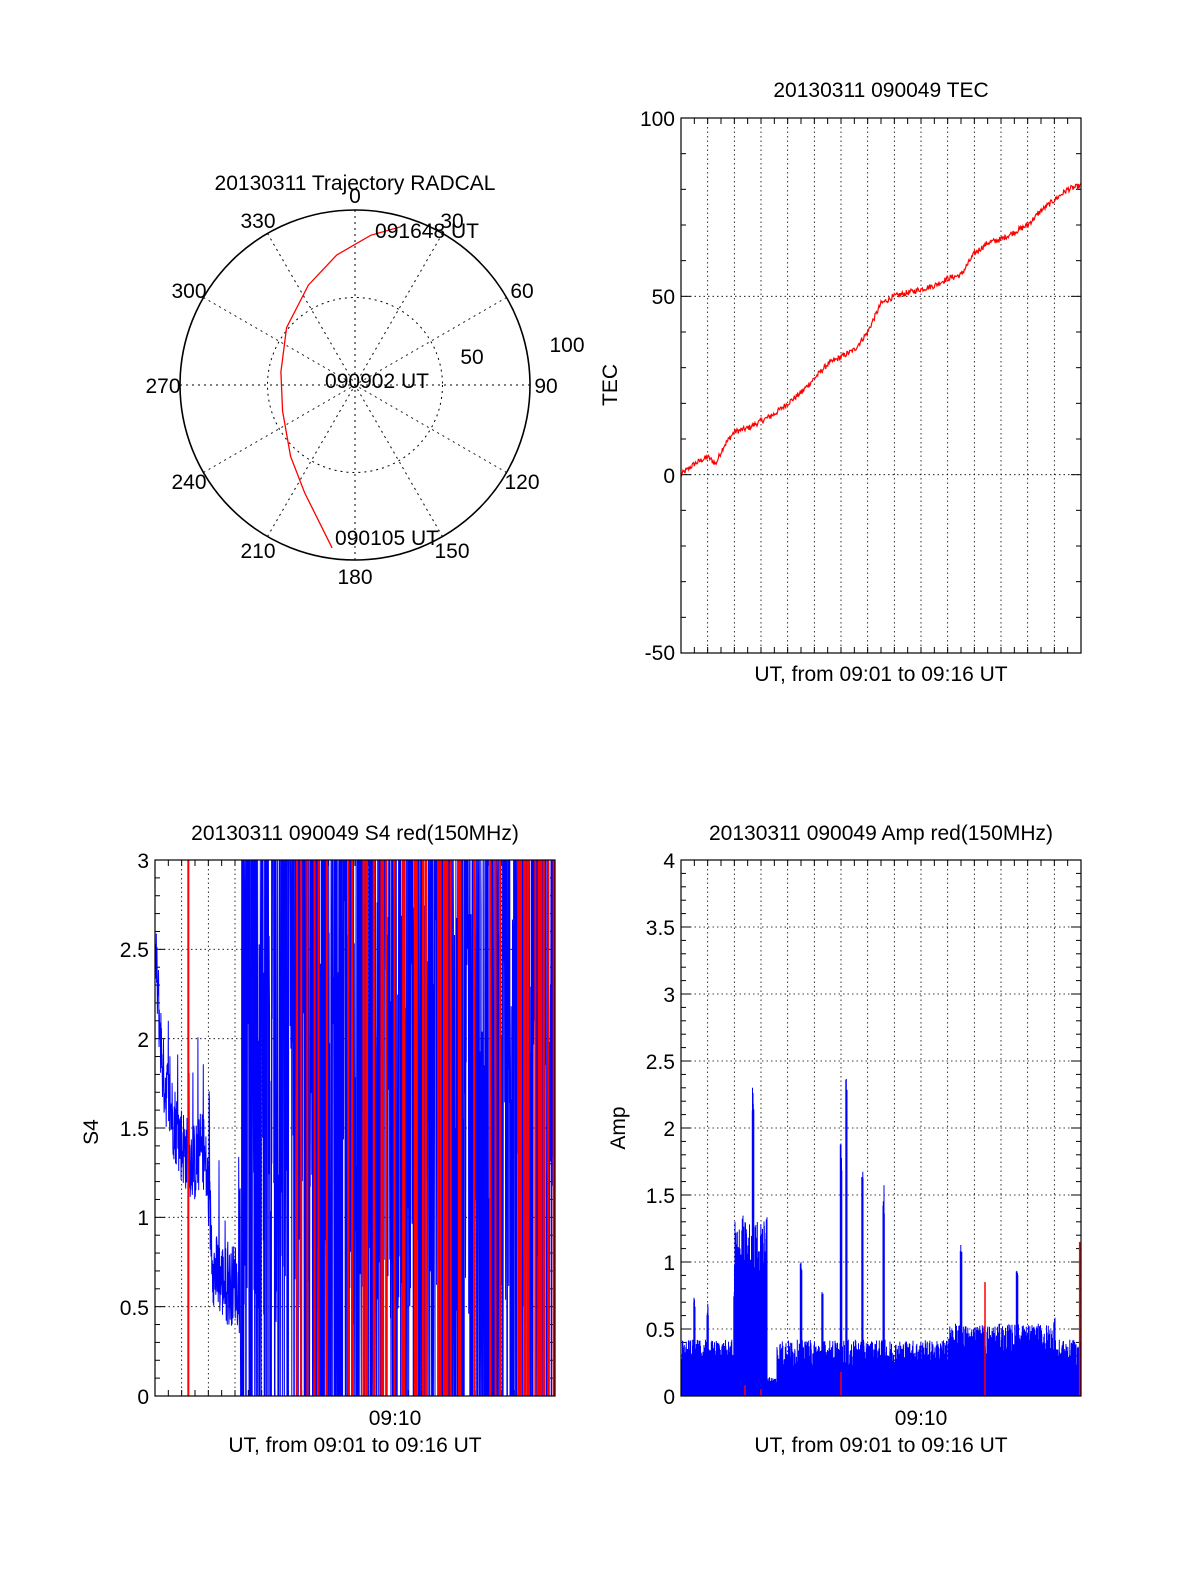 The image size is (1200, 1575). I want to click on polar-angle-label: 210, so click(257, 551).